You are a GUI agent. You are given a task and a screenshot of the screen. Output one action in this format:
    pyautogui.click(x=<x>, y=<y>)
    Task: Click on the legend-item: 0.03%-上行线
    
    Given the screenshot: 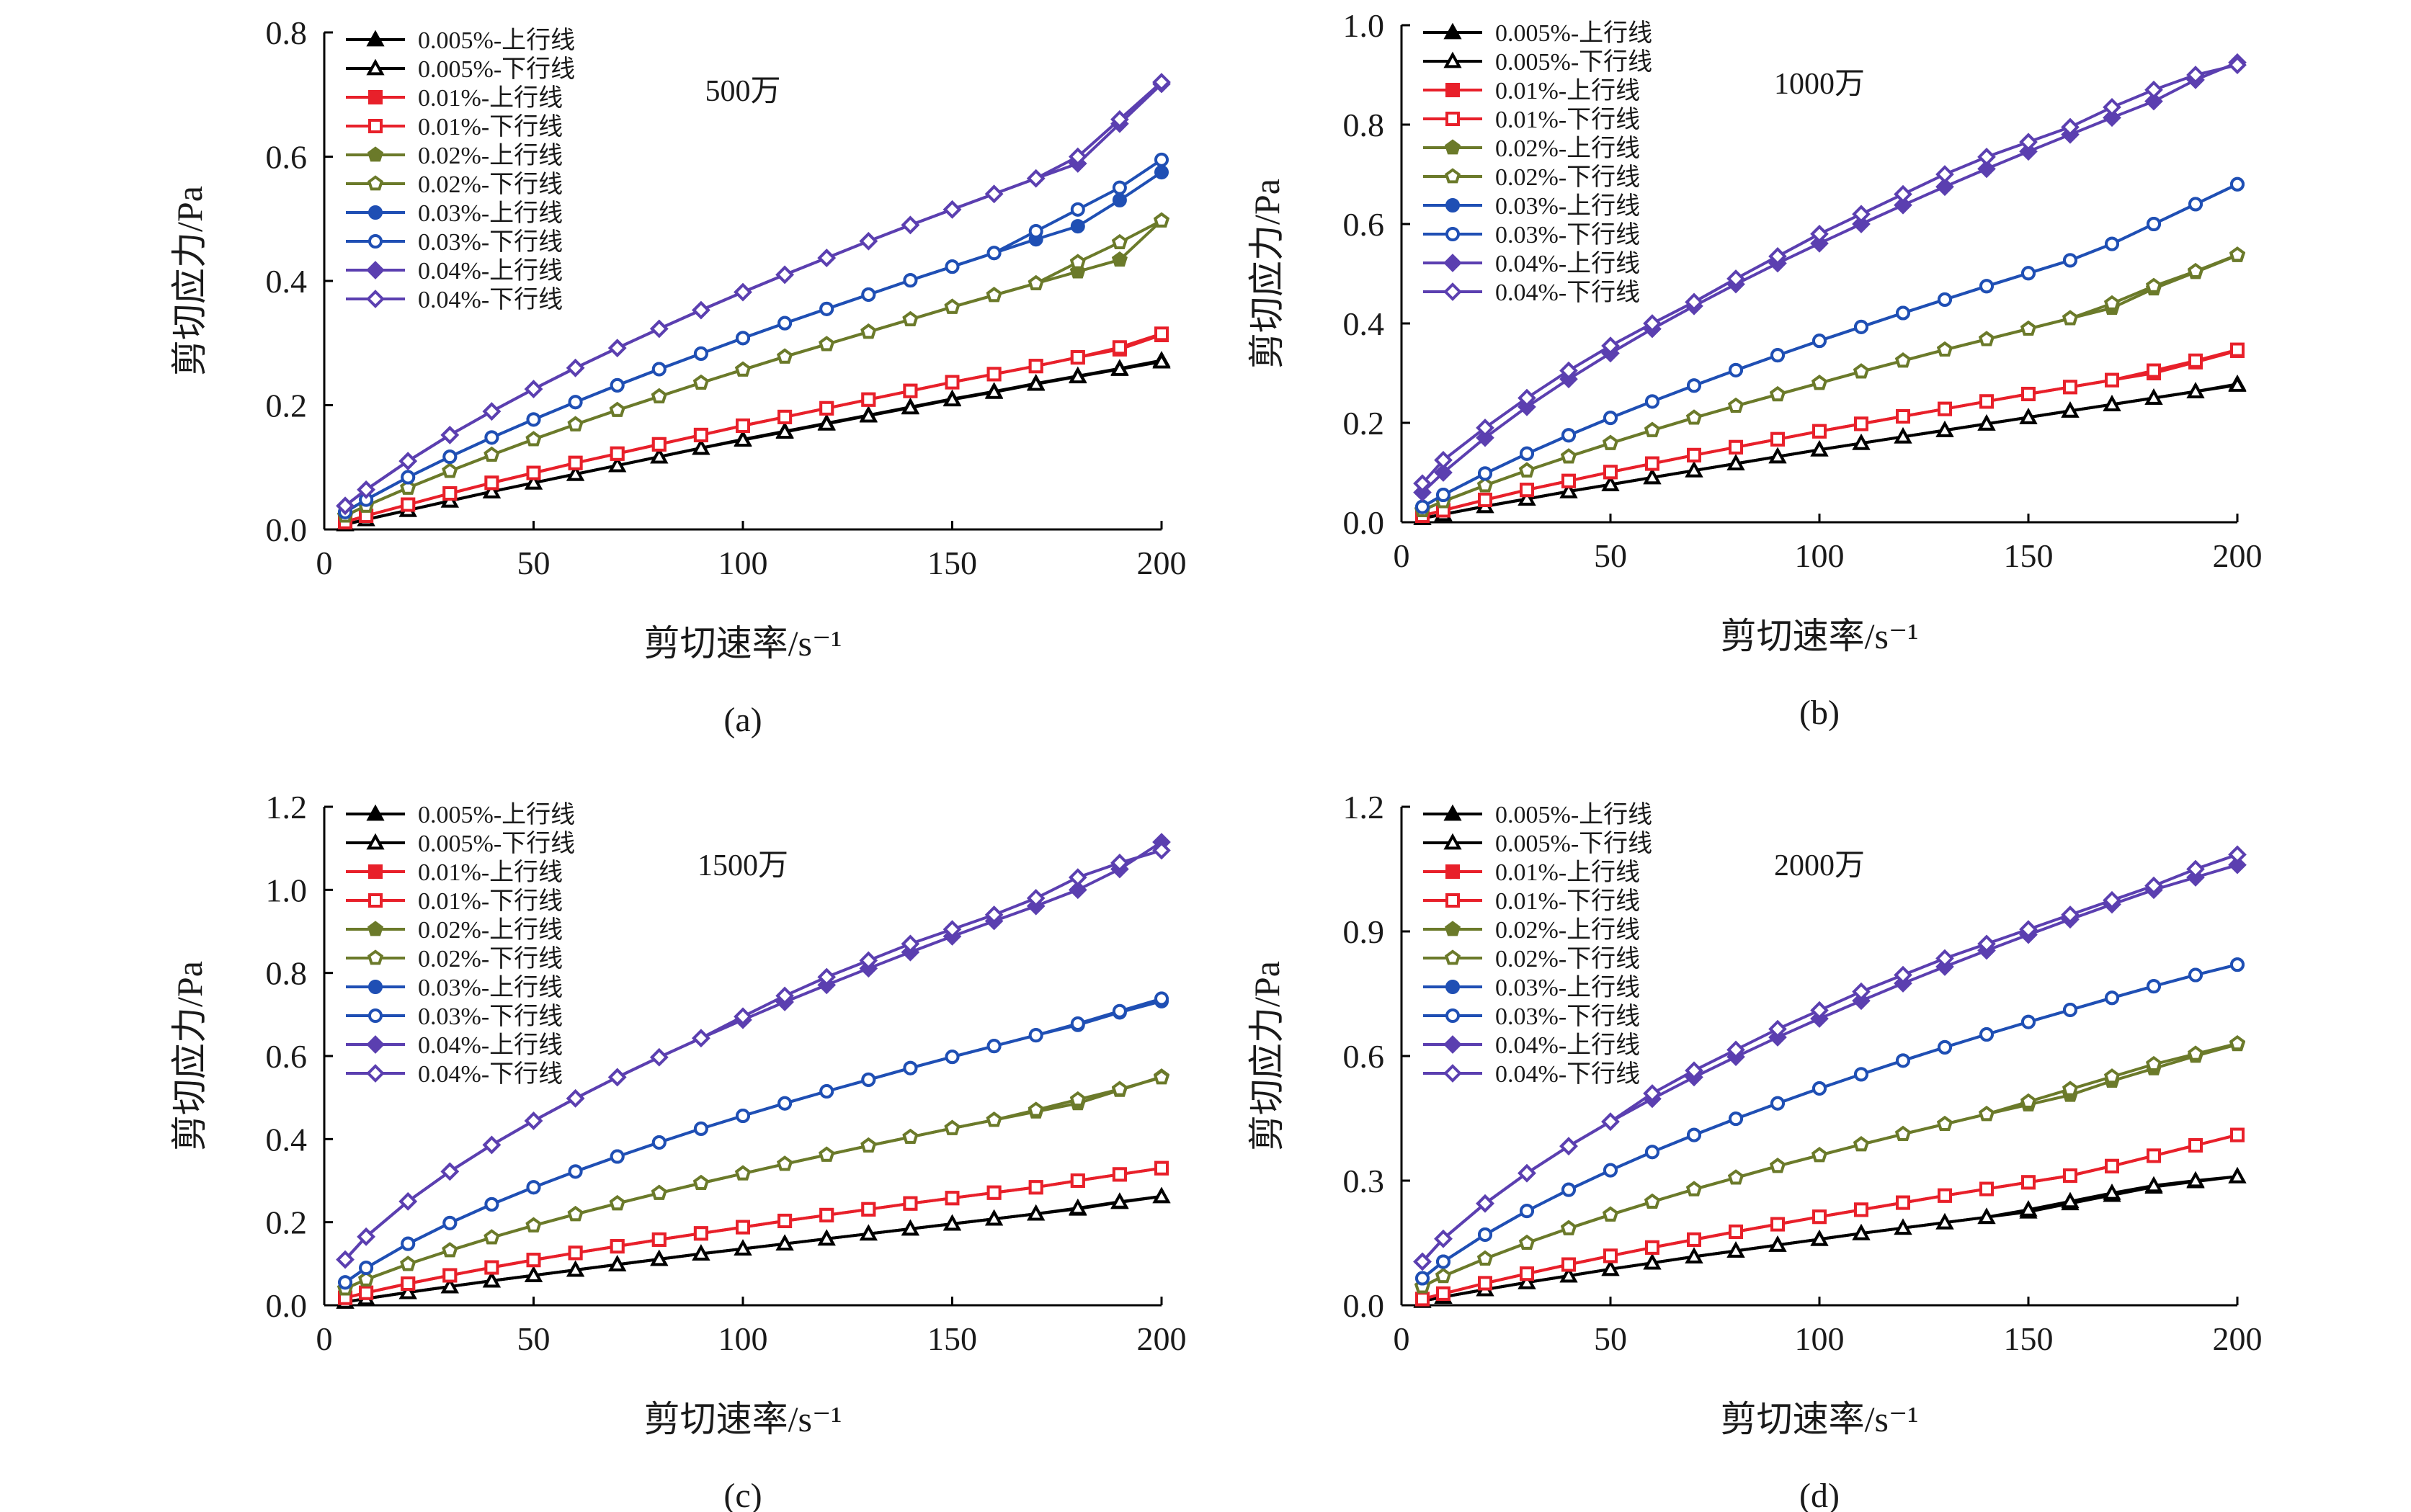 What is the action you would take?
    pyautogui.click(x=454, y=213)
    